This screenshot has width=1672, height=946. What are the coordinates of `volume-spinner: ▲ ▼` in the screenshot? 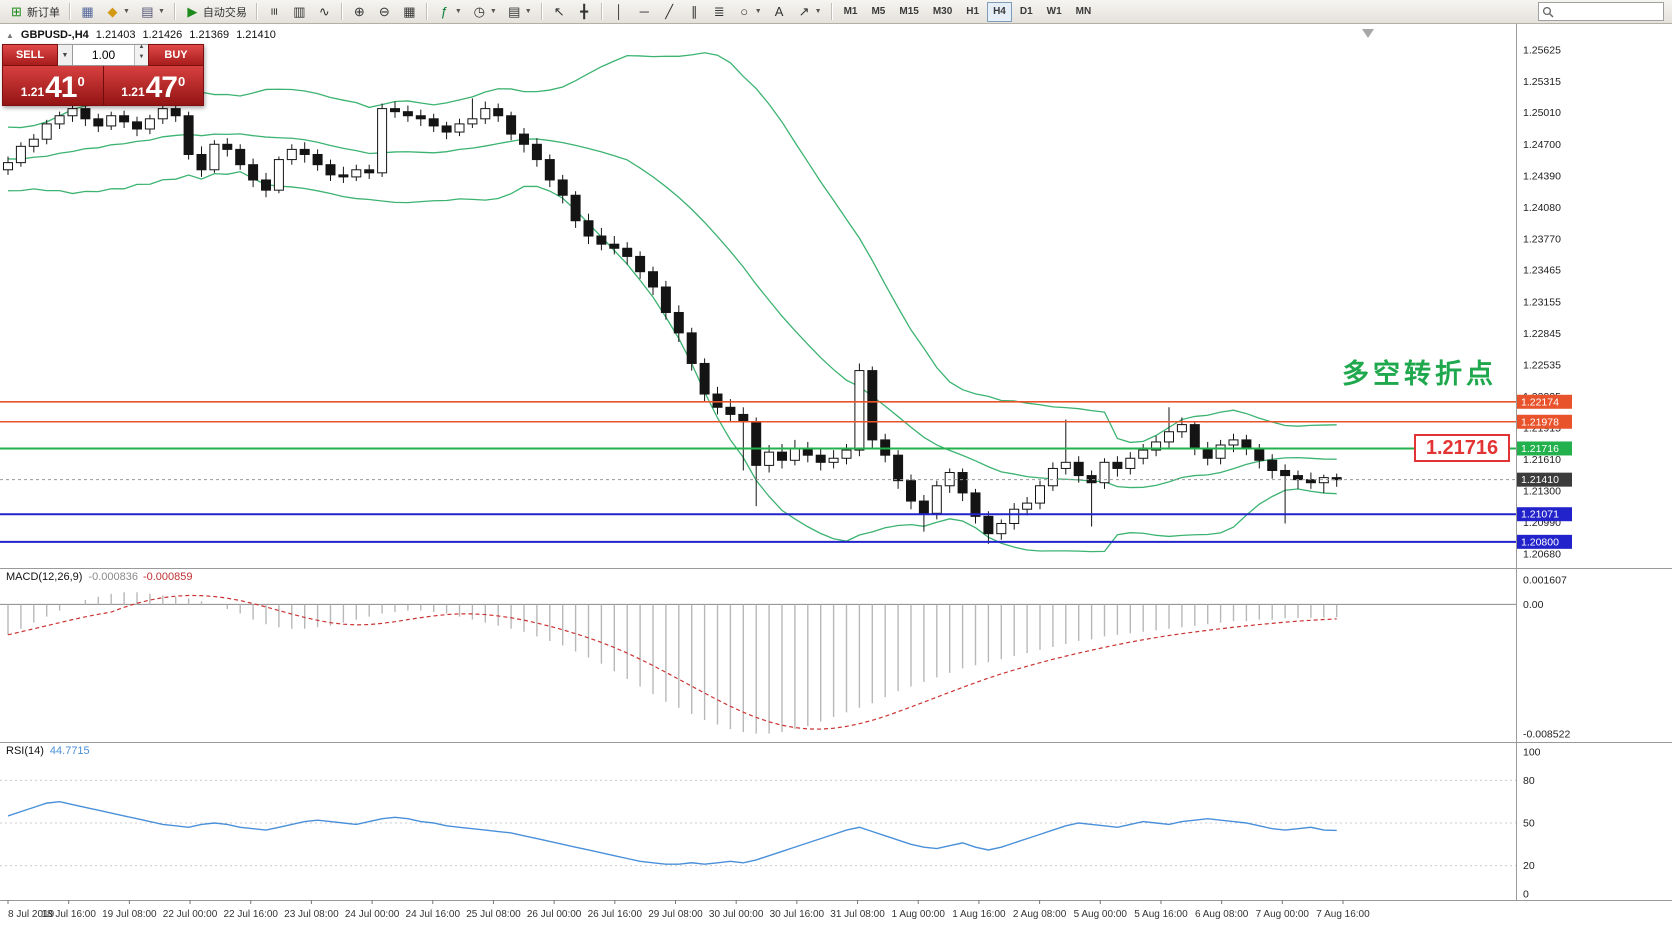 It's located at (141, 54).